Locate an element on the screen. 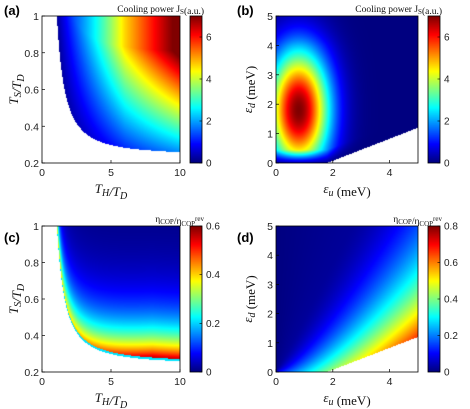 The width and height of the screenshot is (470, 409). colorbar-a is located at coordinates (196, 89).